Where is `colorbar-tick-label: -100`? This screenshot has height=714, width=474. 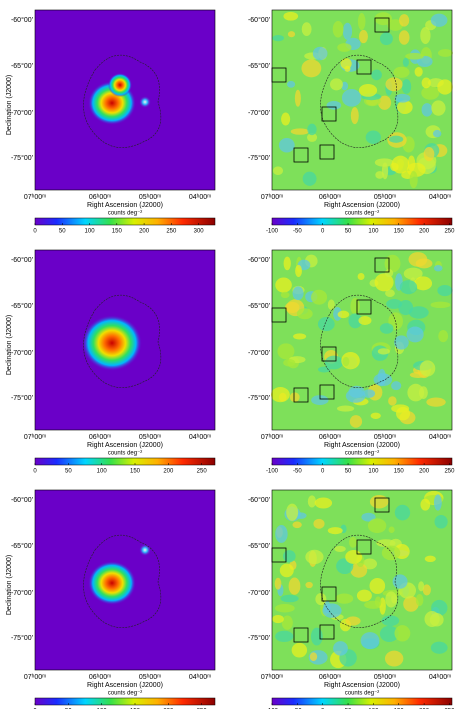
colorbar-tick-label: -100 is located at coordinates (272, 232).